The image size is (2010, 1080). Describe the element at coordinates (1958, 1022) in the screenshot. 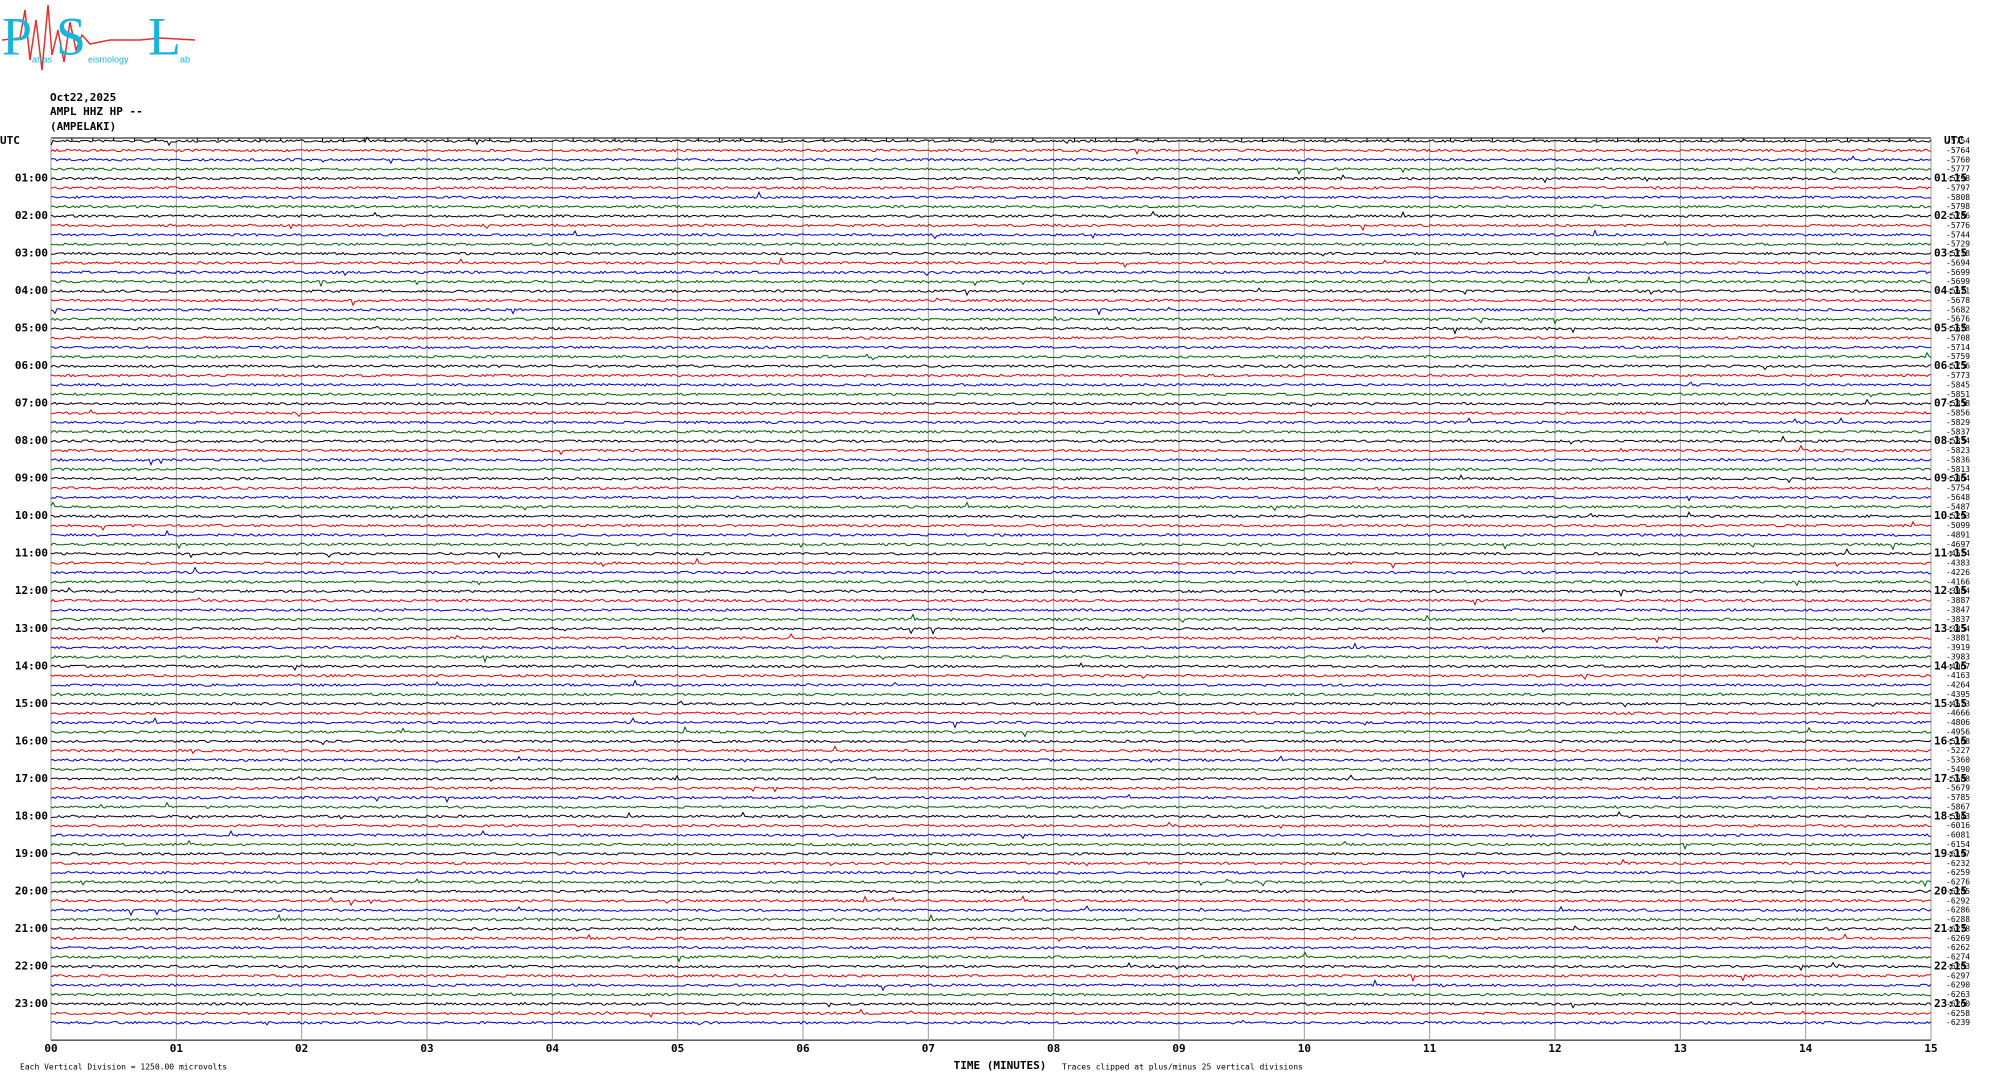

I see `offset-label: -6239` at that location.